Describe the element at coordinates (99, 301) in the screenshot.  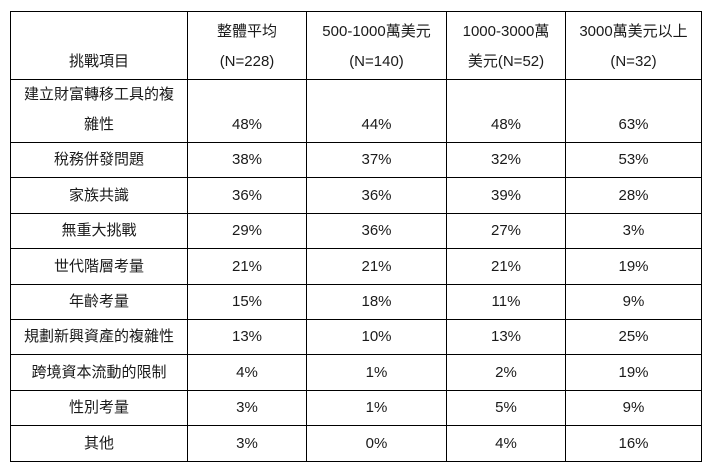
I see `row-label: 年齡考量` at that location.